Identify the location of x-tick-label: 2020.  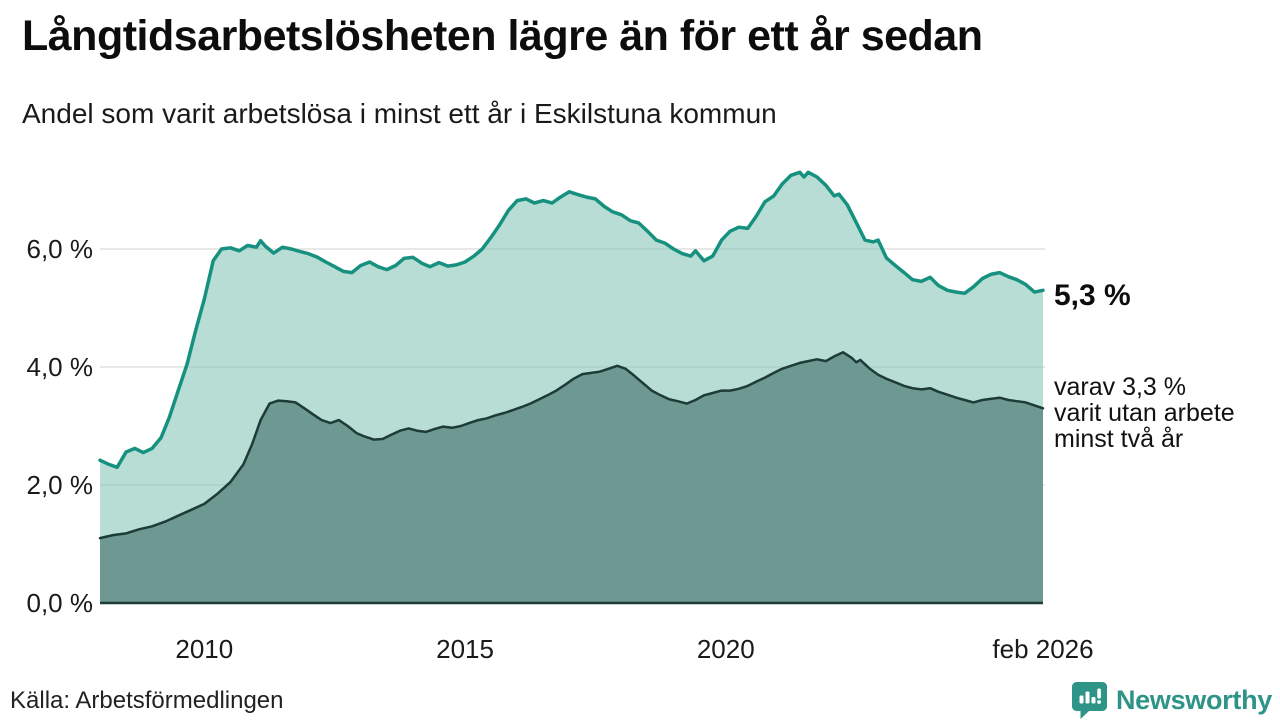
(726, 649).